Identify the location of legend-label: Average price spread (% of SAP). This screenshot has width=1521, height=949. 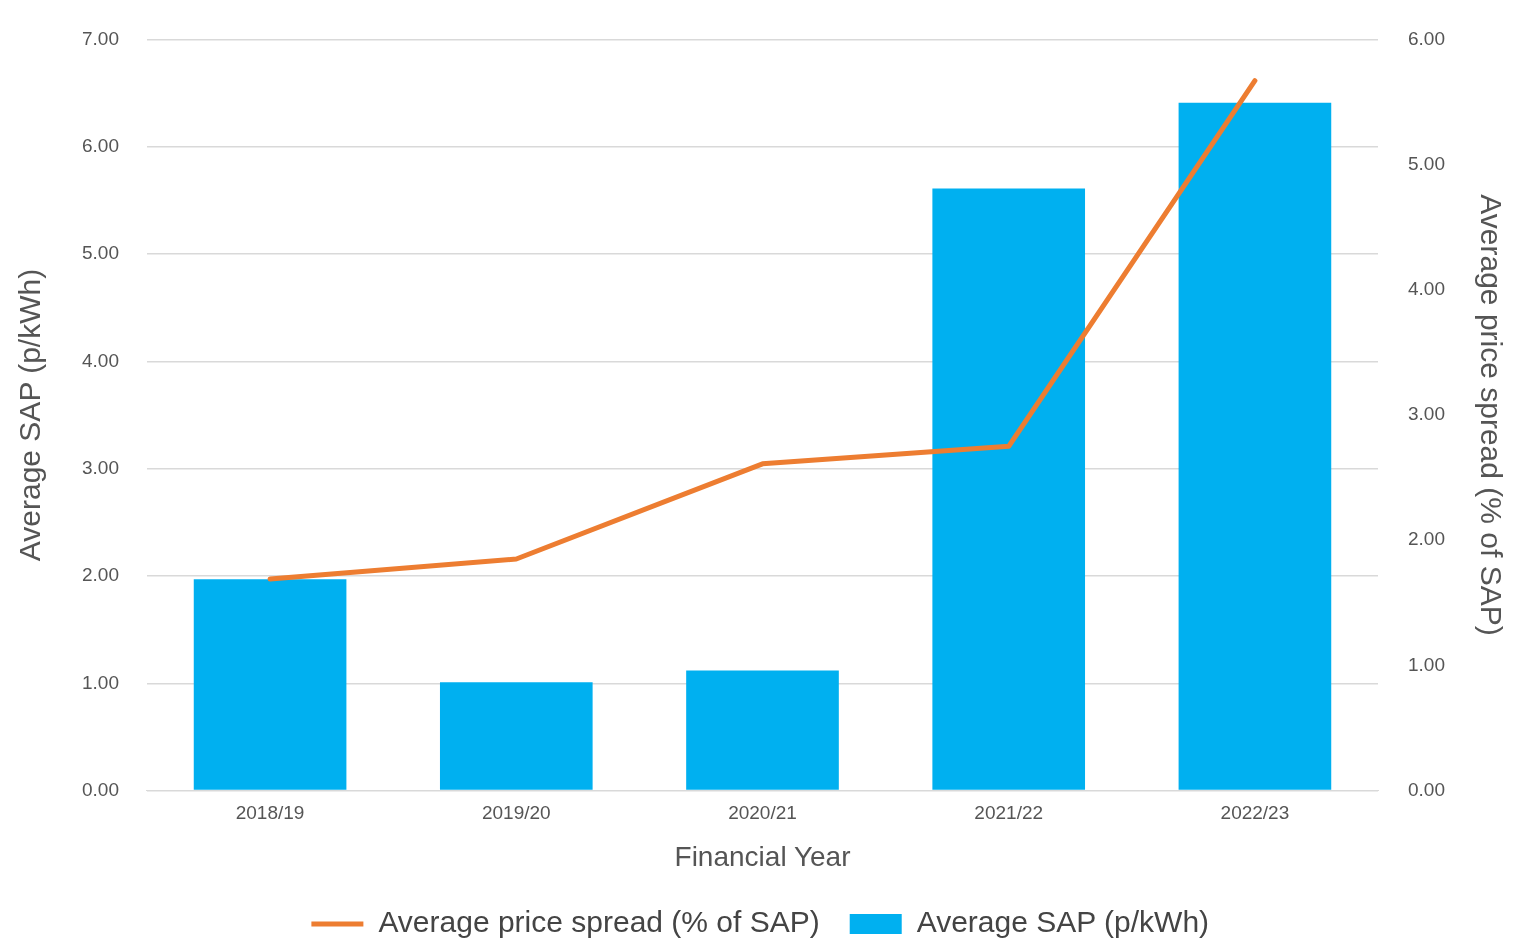
(599, 922).